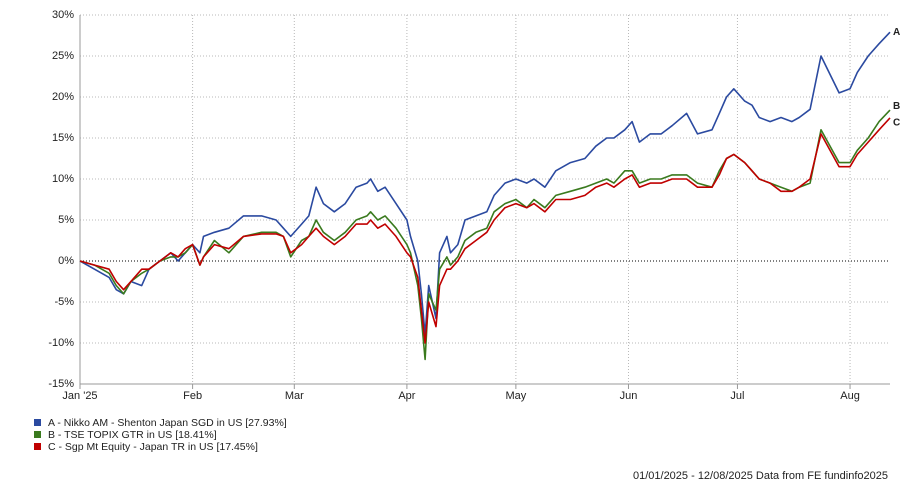 This screenshot has height=484, width=900. What do you see at coordinates (515, 396) in the screenshot?
I see `x-tick-label: May` at bounding box center [515, 396].